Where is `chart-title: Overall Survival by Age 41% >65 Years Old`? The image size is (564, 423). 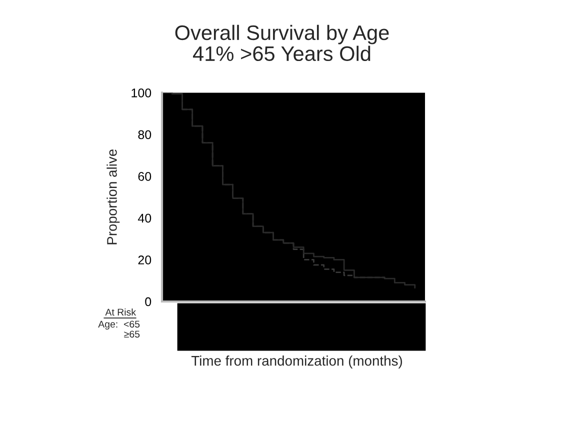
chart-title: Overall Survival by Age 41% >65 Years Old is located at coordinates (282, 43).